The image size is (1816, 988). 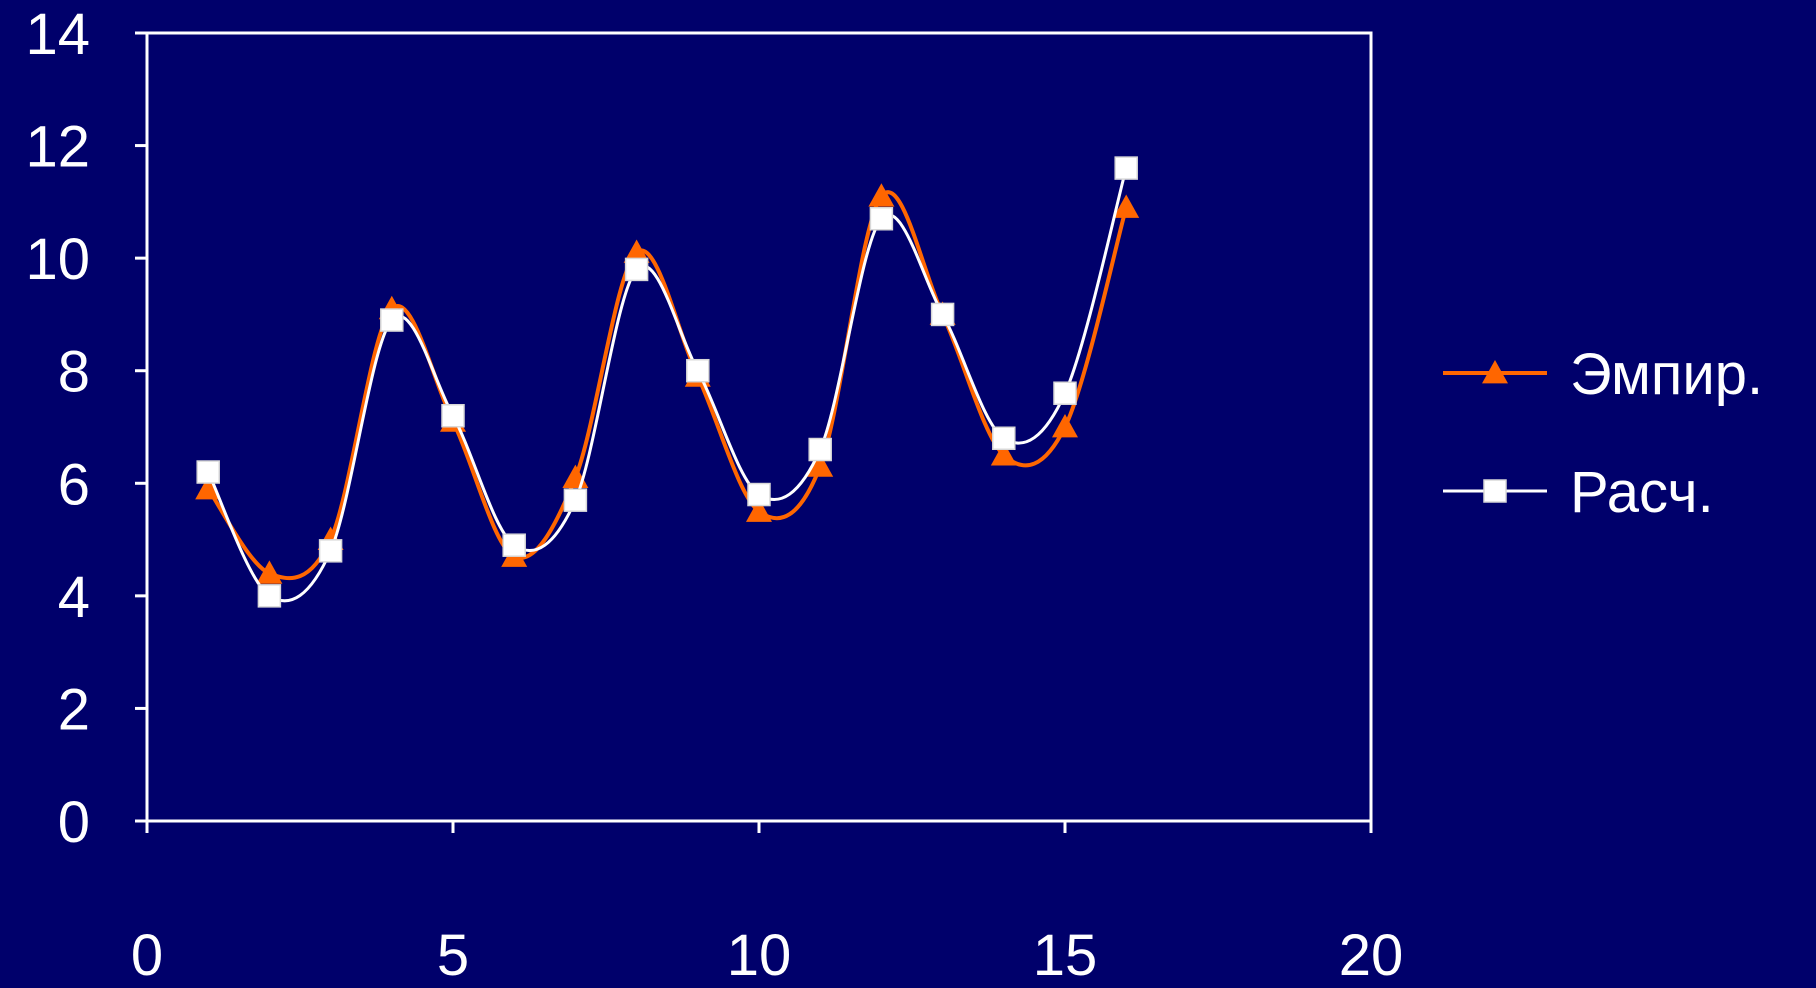 I want to click on x-tick-label: 20, so click(x=1371, y=953).